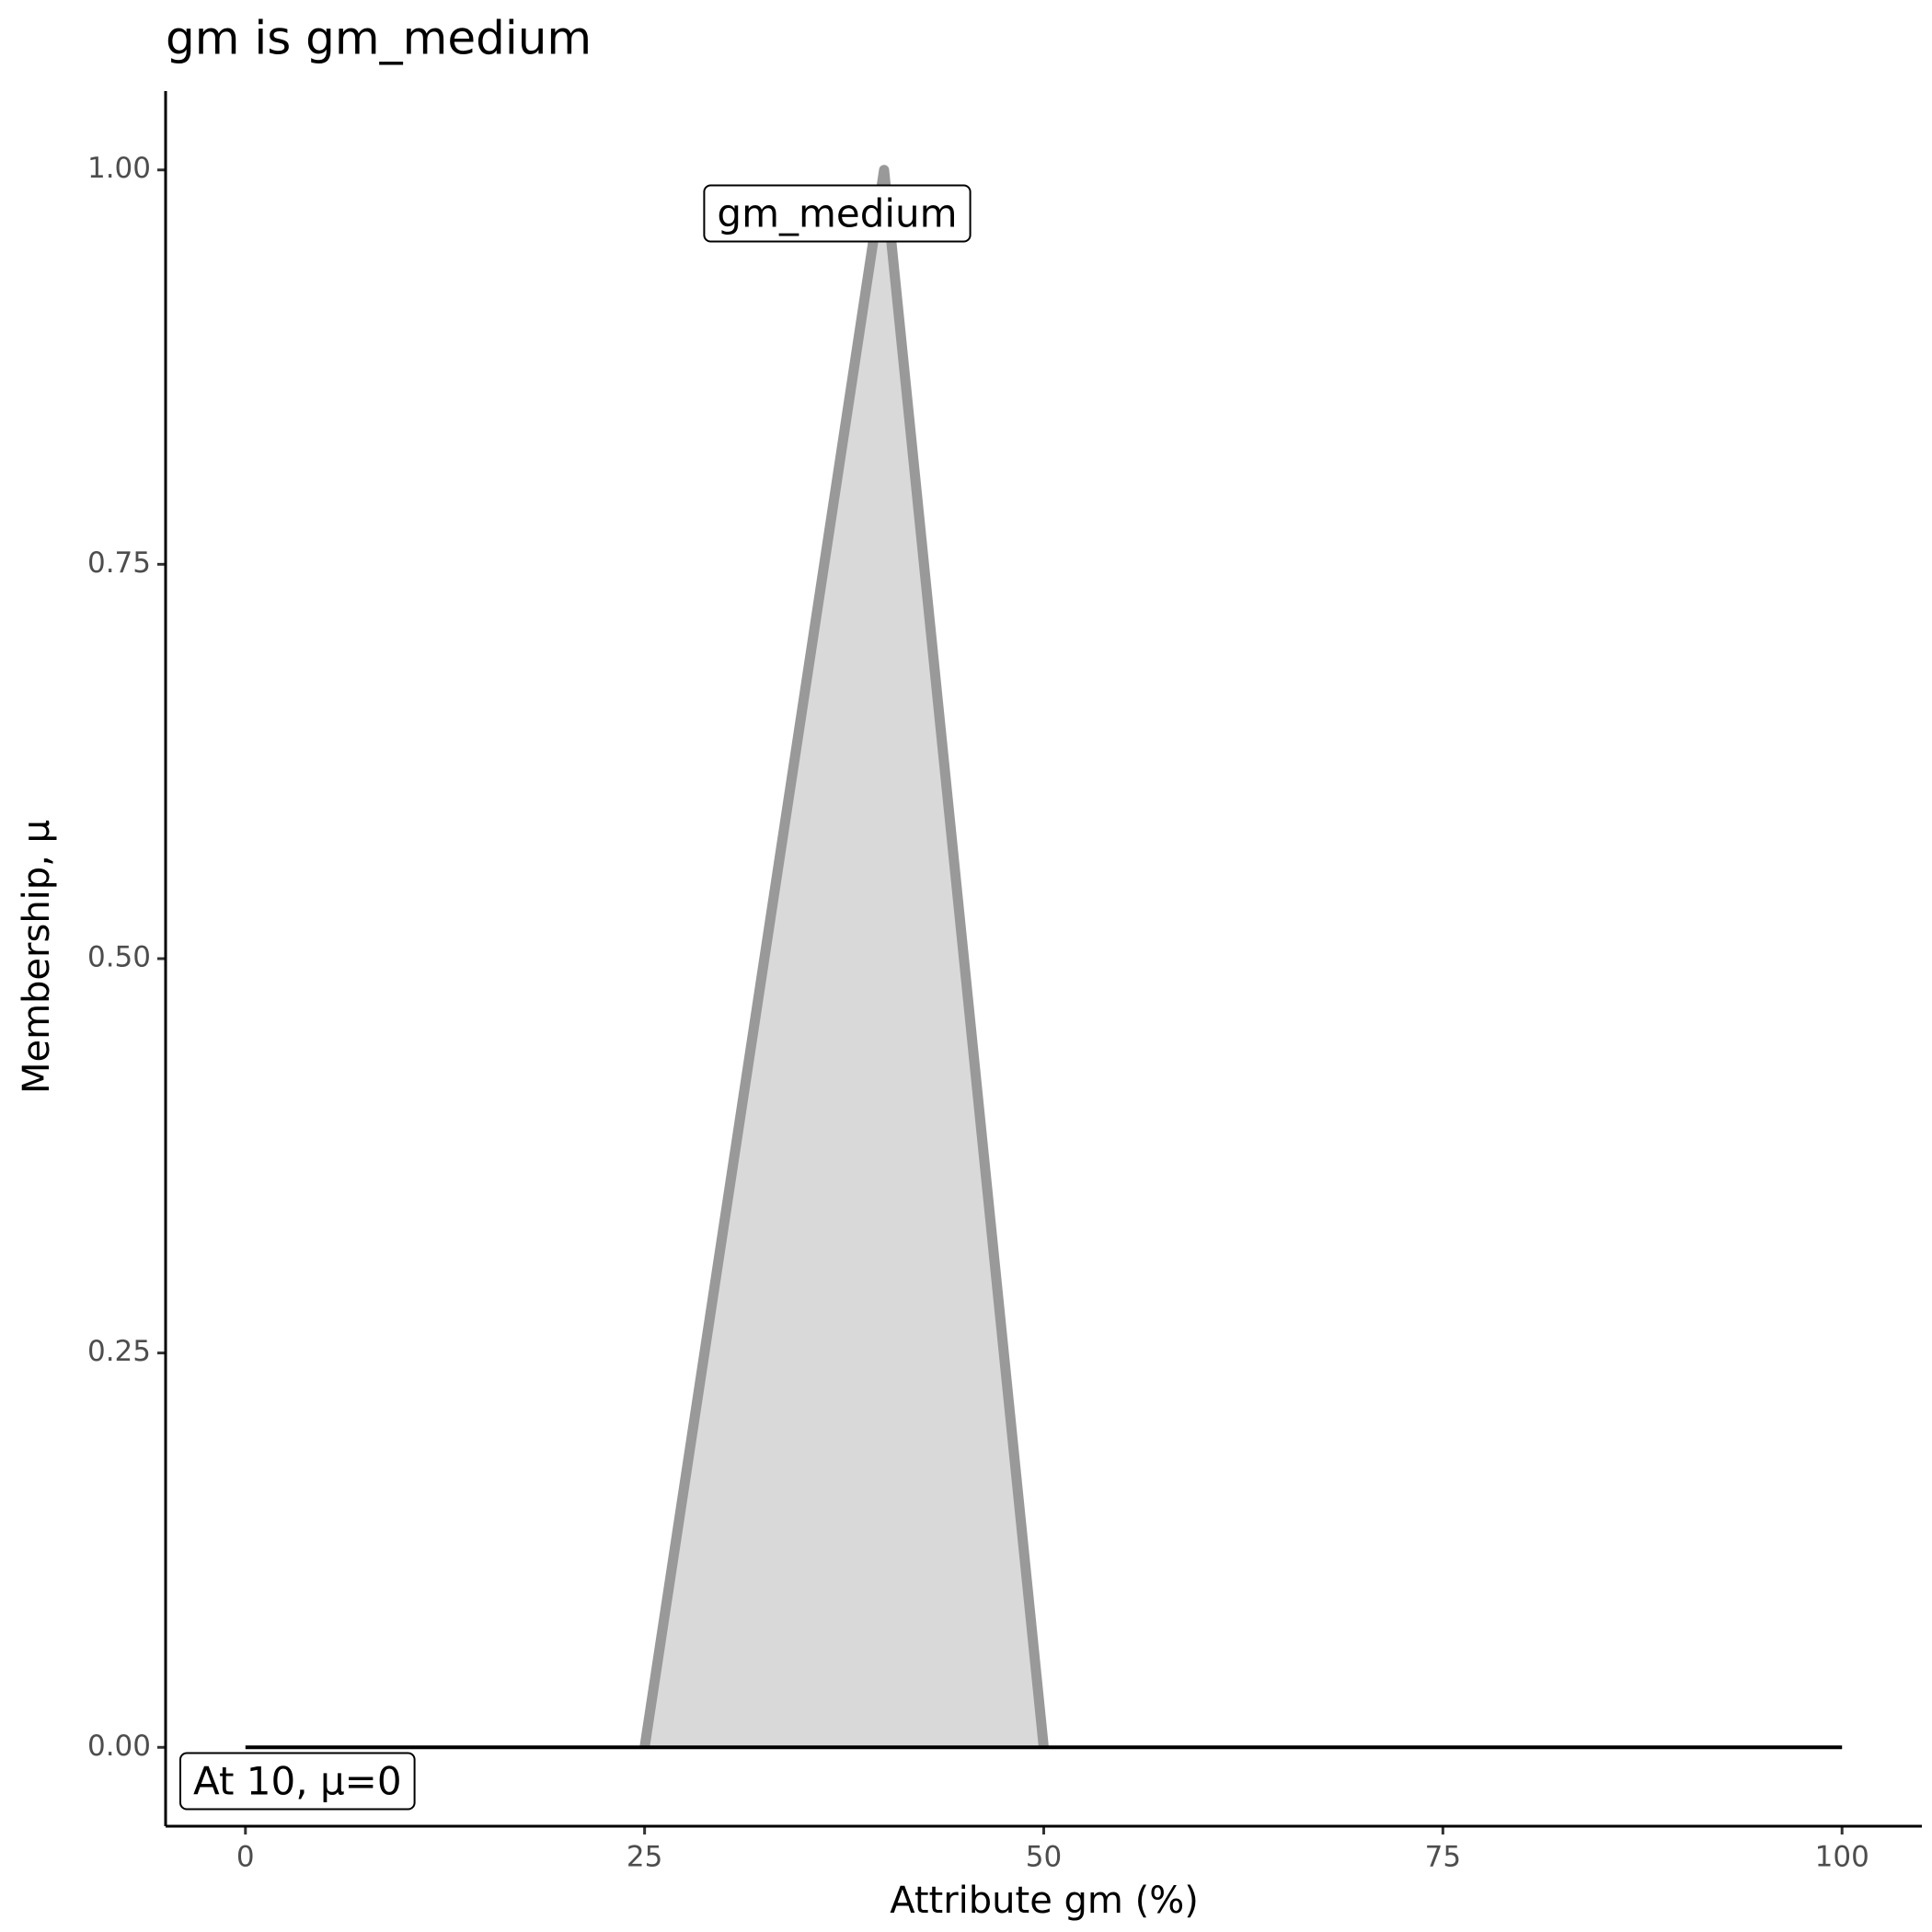  I want to click on x-tick-label: 50, so click(1044, 1857).